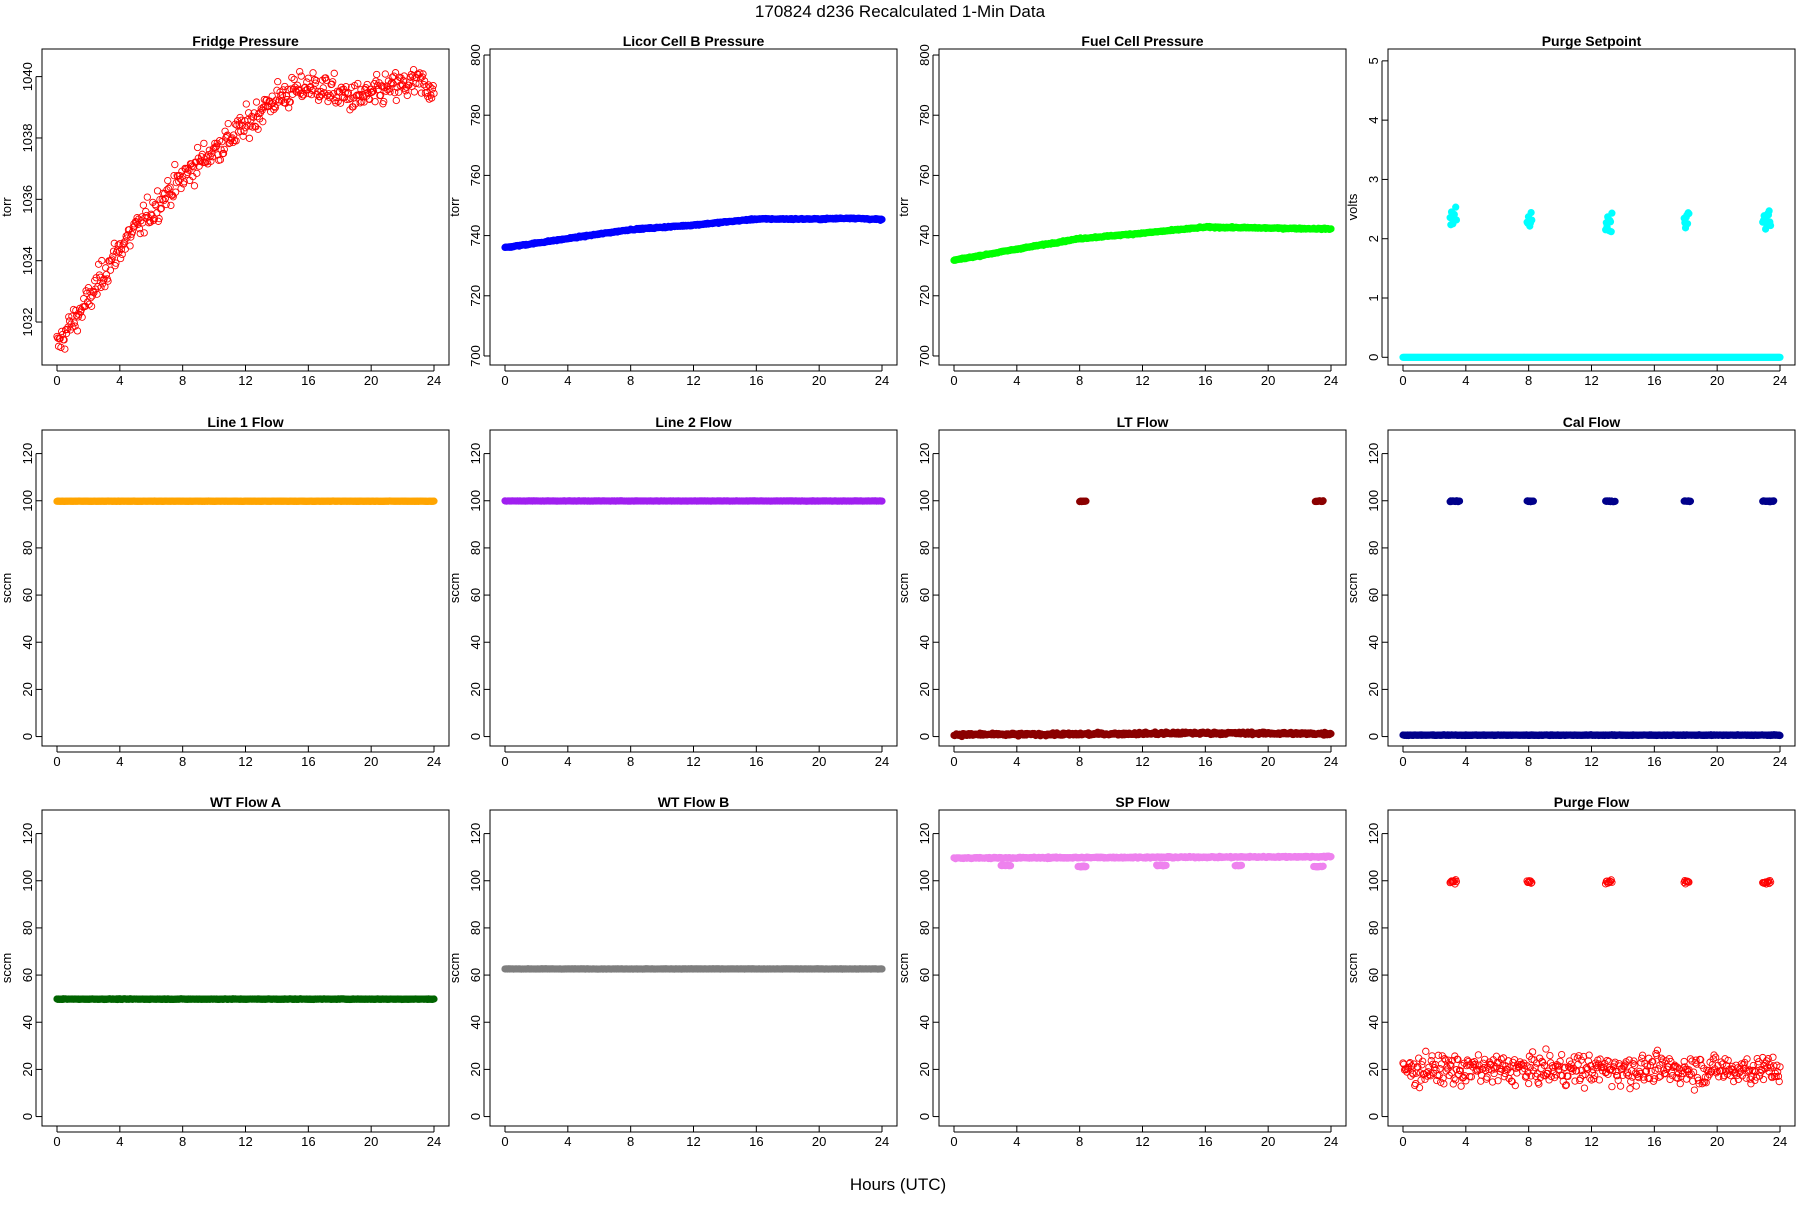 The image size is (1800, 1205). I want to click on y-tick-label: 1032, so click(27, 322).